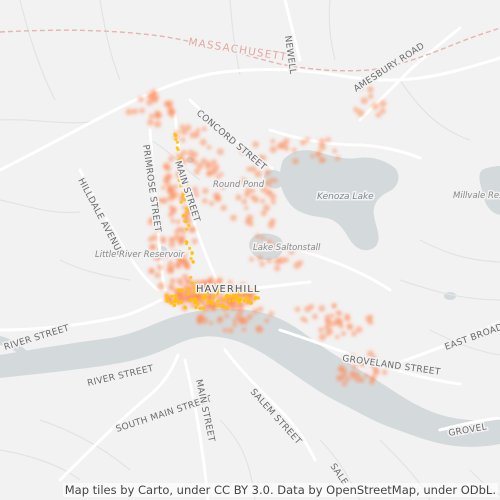  What do you see at coordinates (119, 230) in the screenshot?
I see `hilldale-avenue` at bounding box center [119, 230].